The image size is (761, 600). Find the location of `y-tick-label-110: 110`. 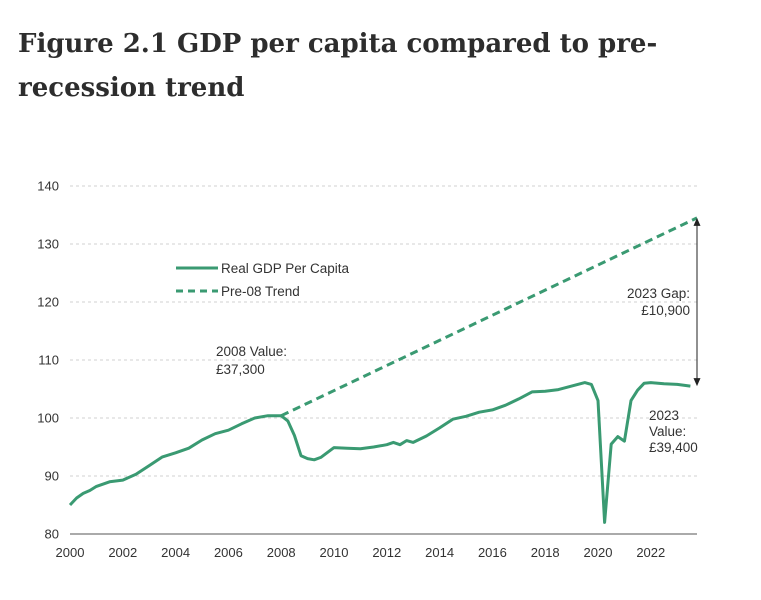

y-tick-label-110: 110 is located at coordinates (48, 360).